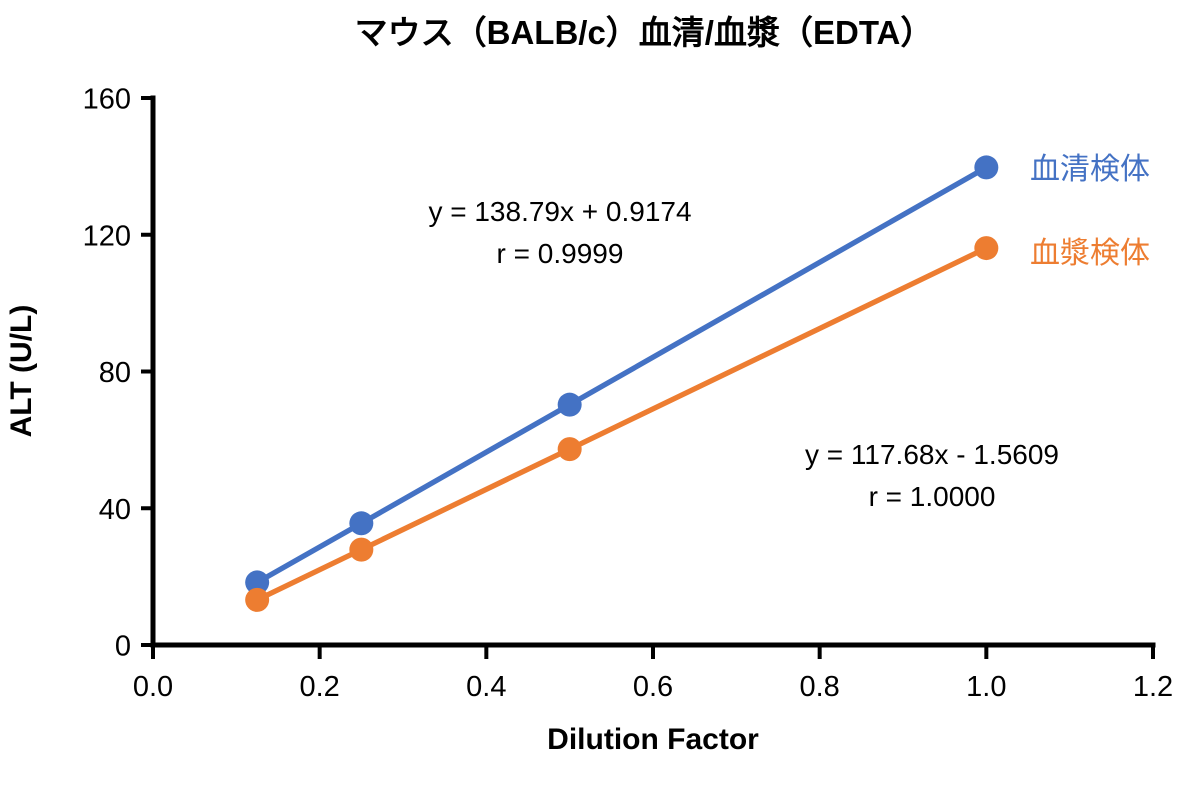 The height and width of the screenshot is (800, 1200). I want to click on serum-series-label: 血清検体, so click(1090, 169).